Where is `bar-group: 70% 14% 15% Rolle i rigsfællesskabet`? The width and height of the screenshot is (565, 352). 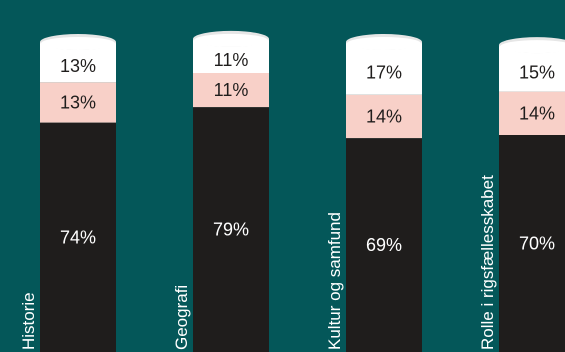 bar-group: 70% 14% 15% Rolle i rigsfællesskabet is located at coordinates (521, 194).